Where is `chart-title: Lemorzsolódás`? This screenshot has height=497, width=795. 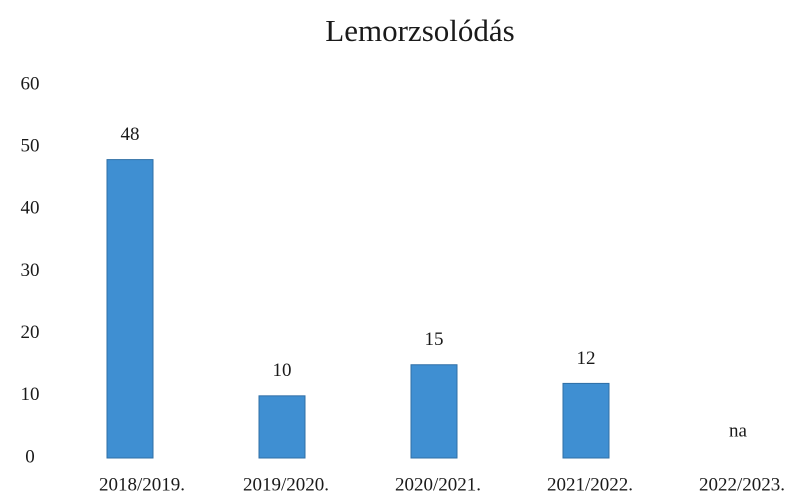 chart-title: Lemorzsolódás is located at coordinates (419, 30).